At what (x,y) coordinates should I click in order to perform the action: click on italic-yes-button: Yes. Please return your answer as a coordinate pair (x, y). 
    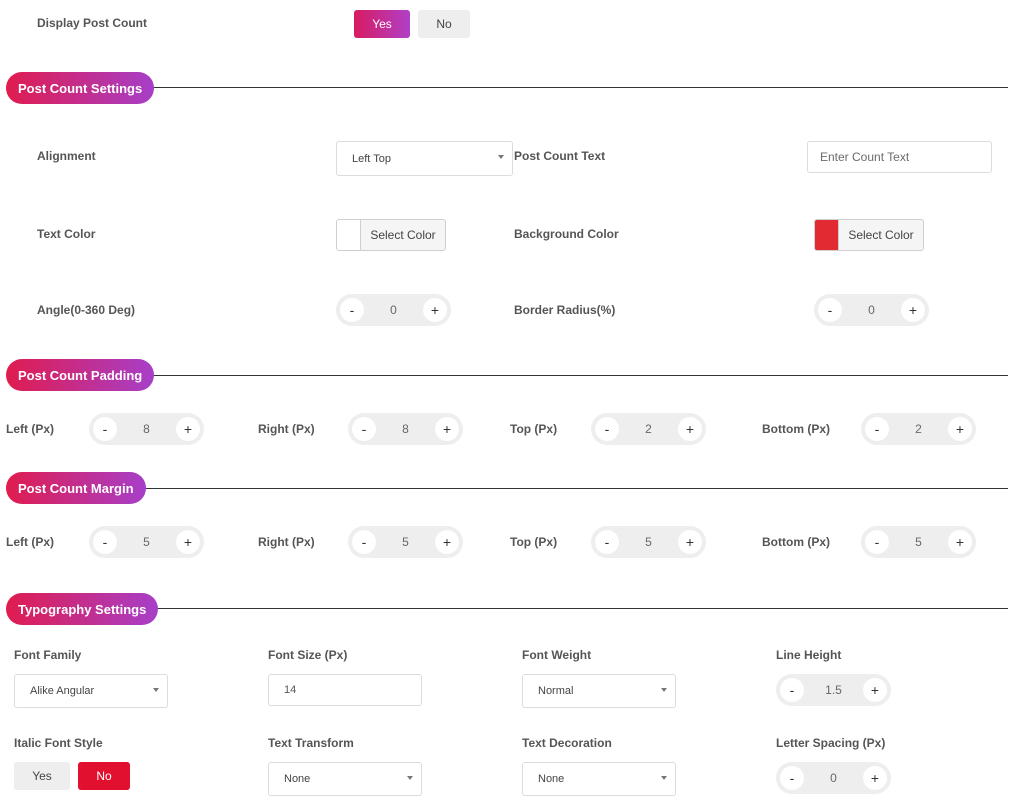
    Looking at the image, I should click on (42, 776).